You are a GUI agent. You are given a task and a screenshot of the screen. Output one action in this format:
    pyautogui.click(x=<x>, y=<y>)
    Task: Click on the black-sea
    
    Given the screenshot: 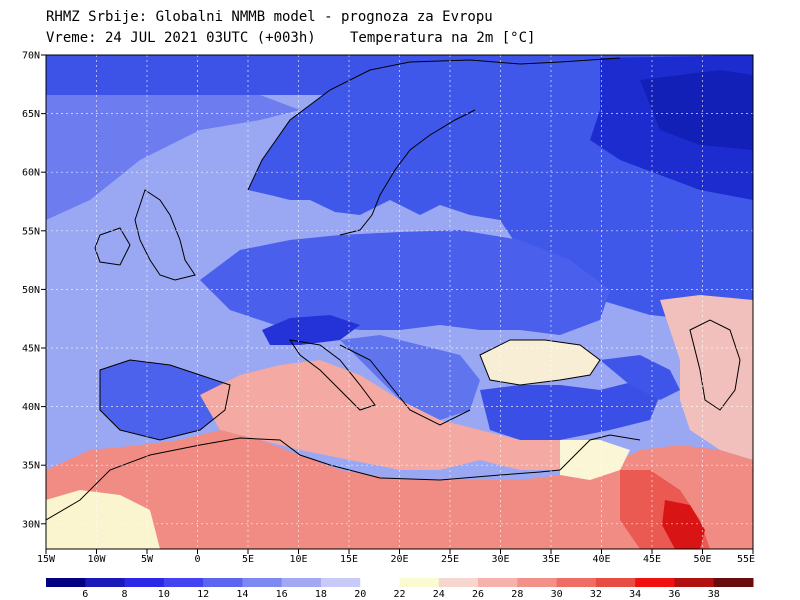 What is the action you would take?
    pyautogui.click(x=540, y=362)
    